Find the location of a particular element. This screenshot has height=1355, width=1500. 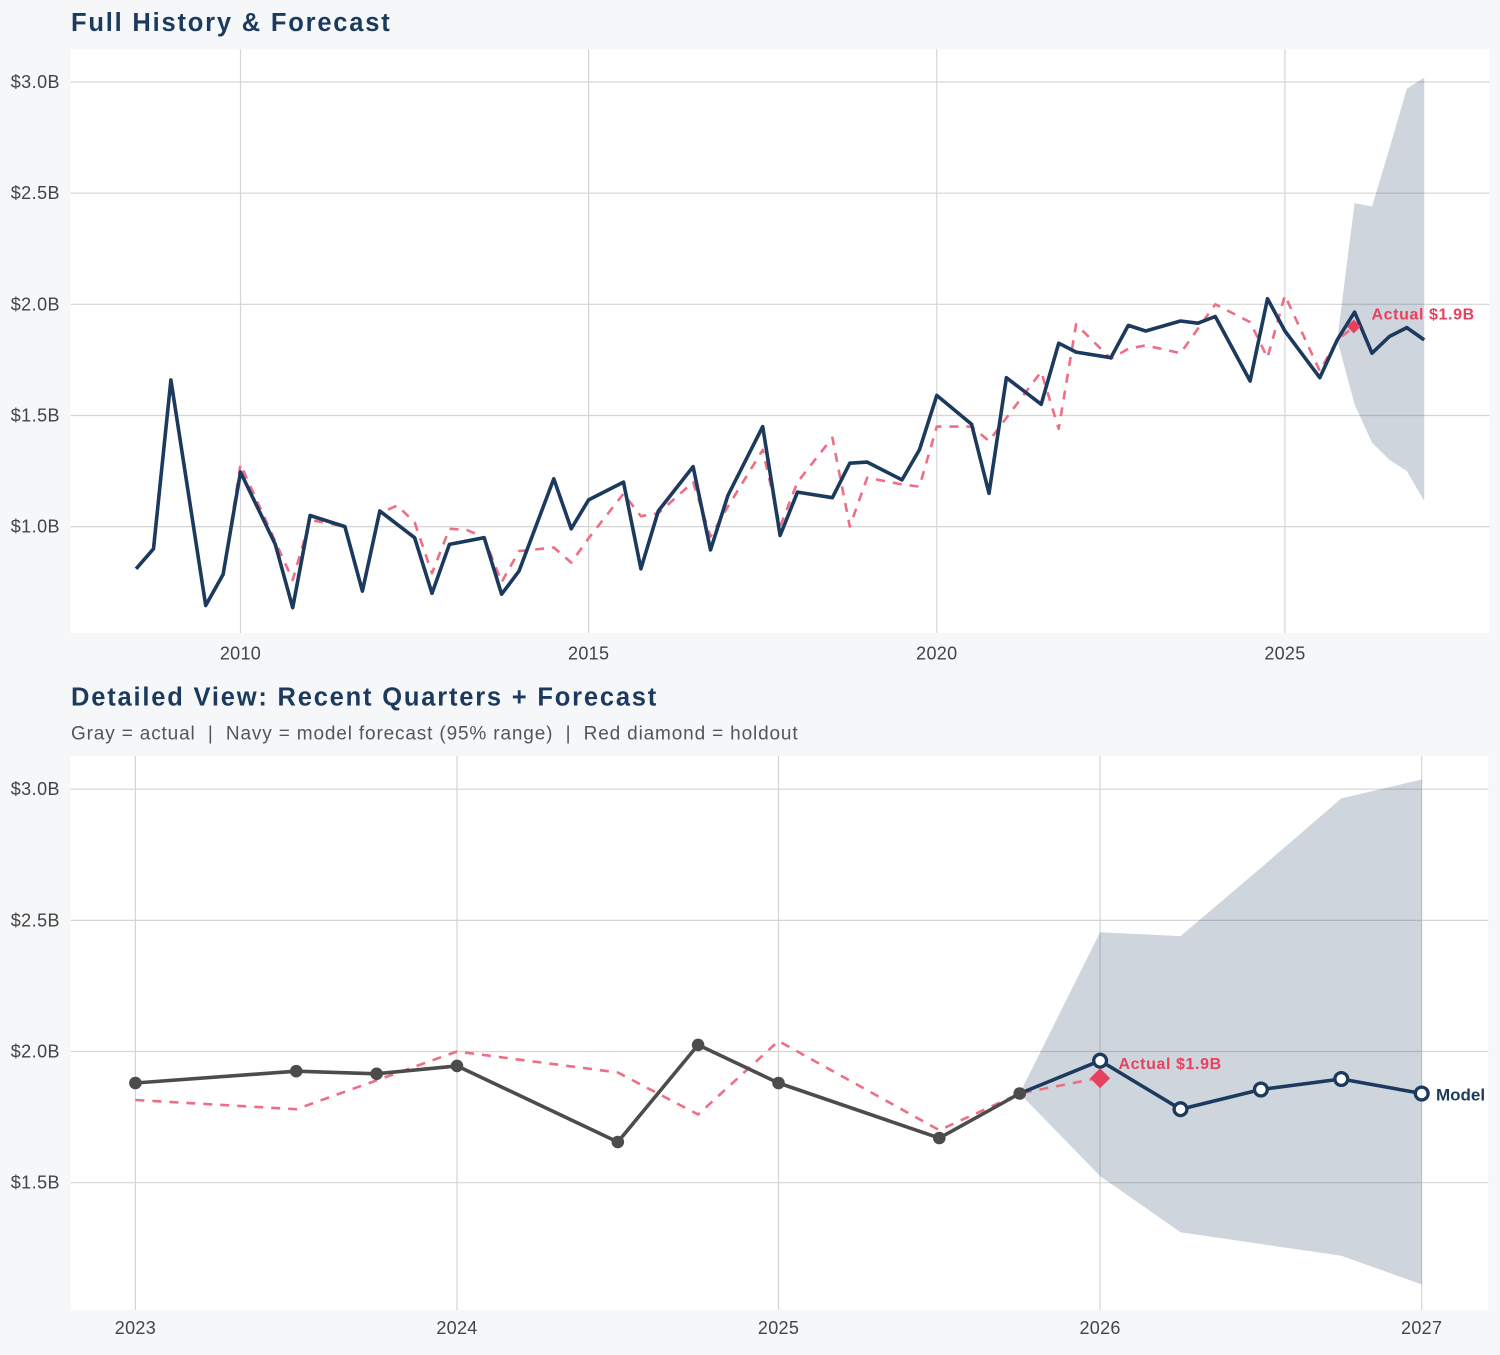

svg-text: 2024 is located at coordinates (456, 1328).